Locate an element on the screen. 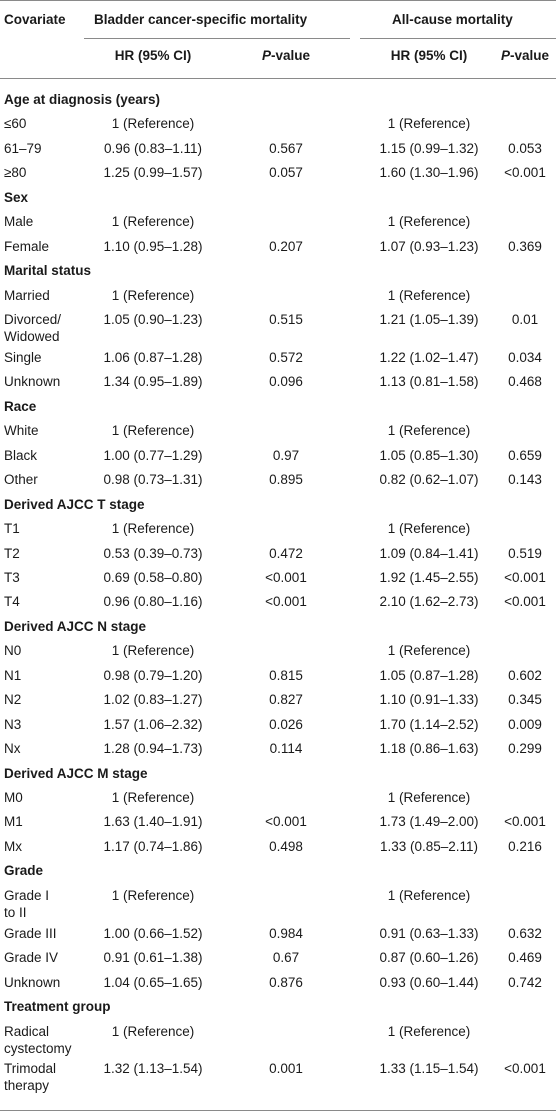 This screenshot has height=1113, width=556. pvalue-allcause: 0.659 is located at coordinates (525, 455).